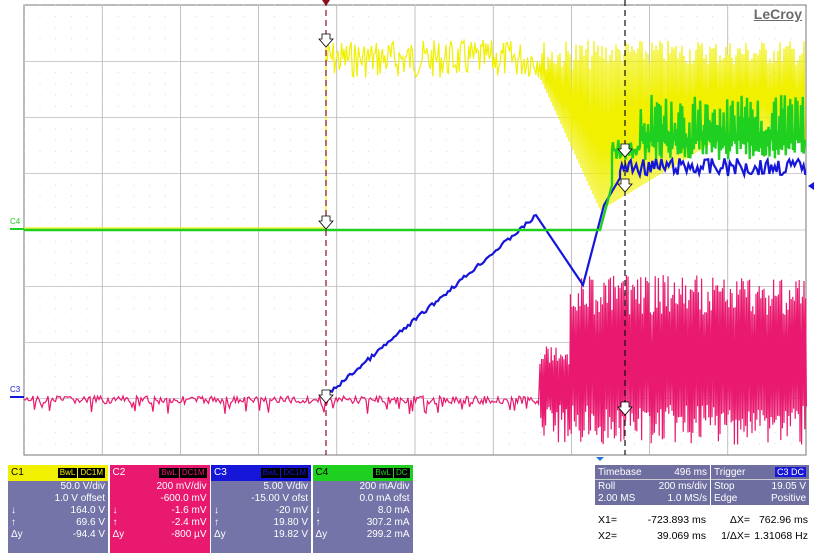  I want to click on sample-points: 2.00 MS, so click(617, 498).